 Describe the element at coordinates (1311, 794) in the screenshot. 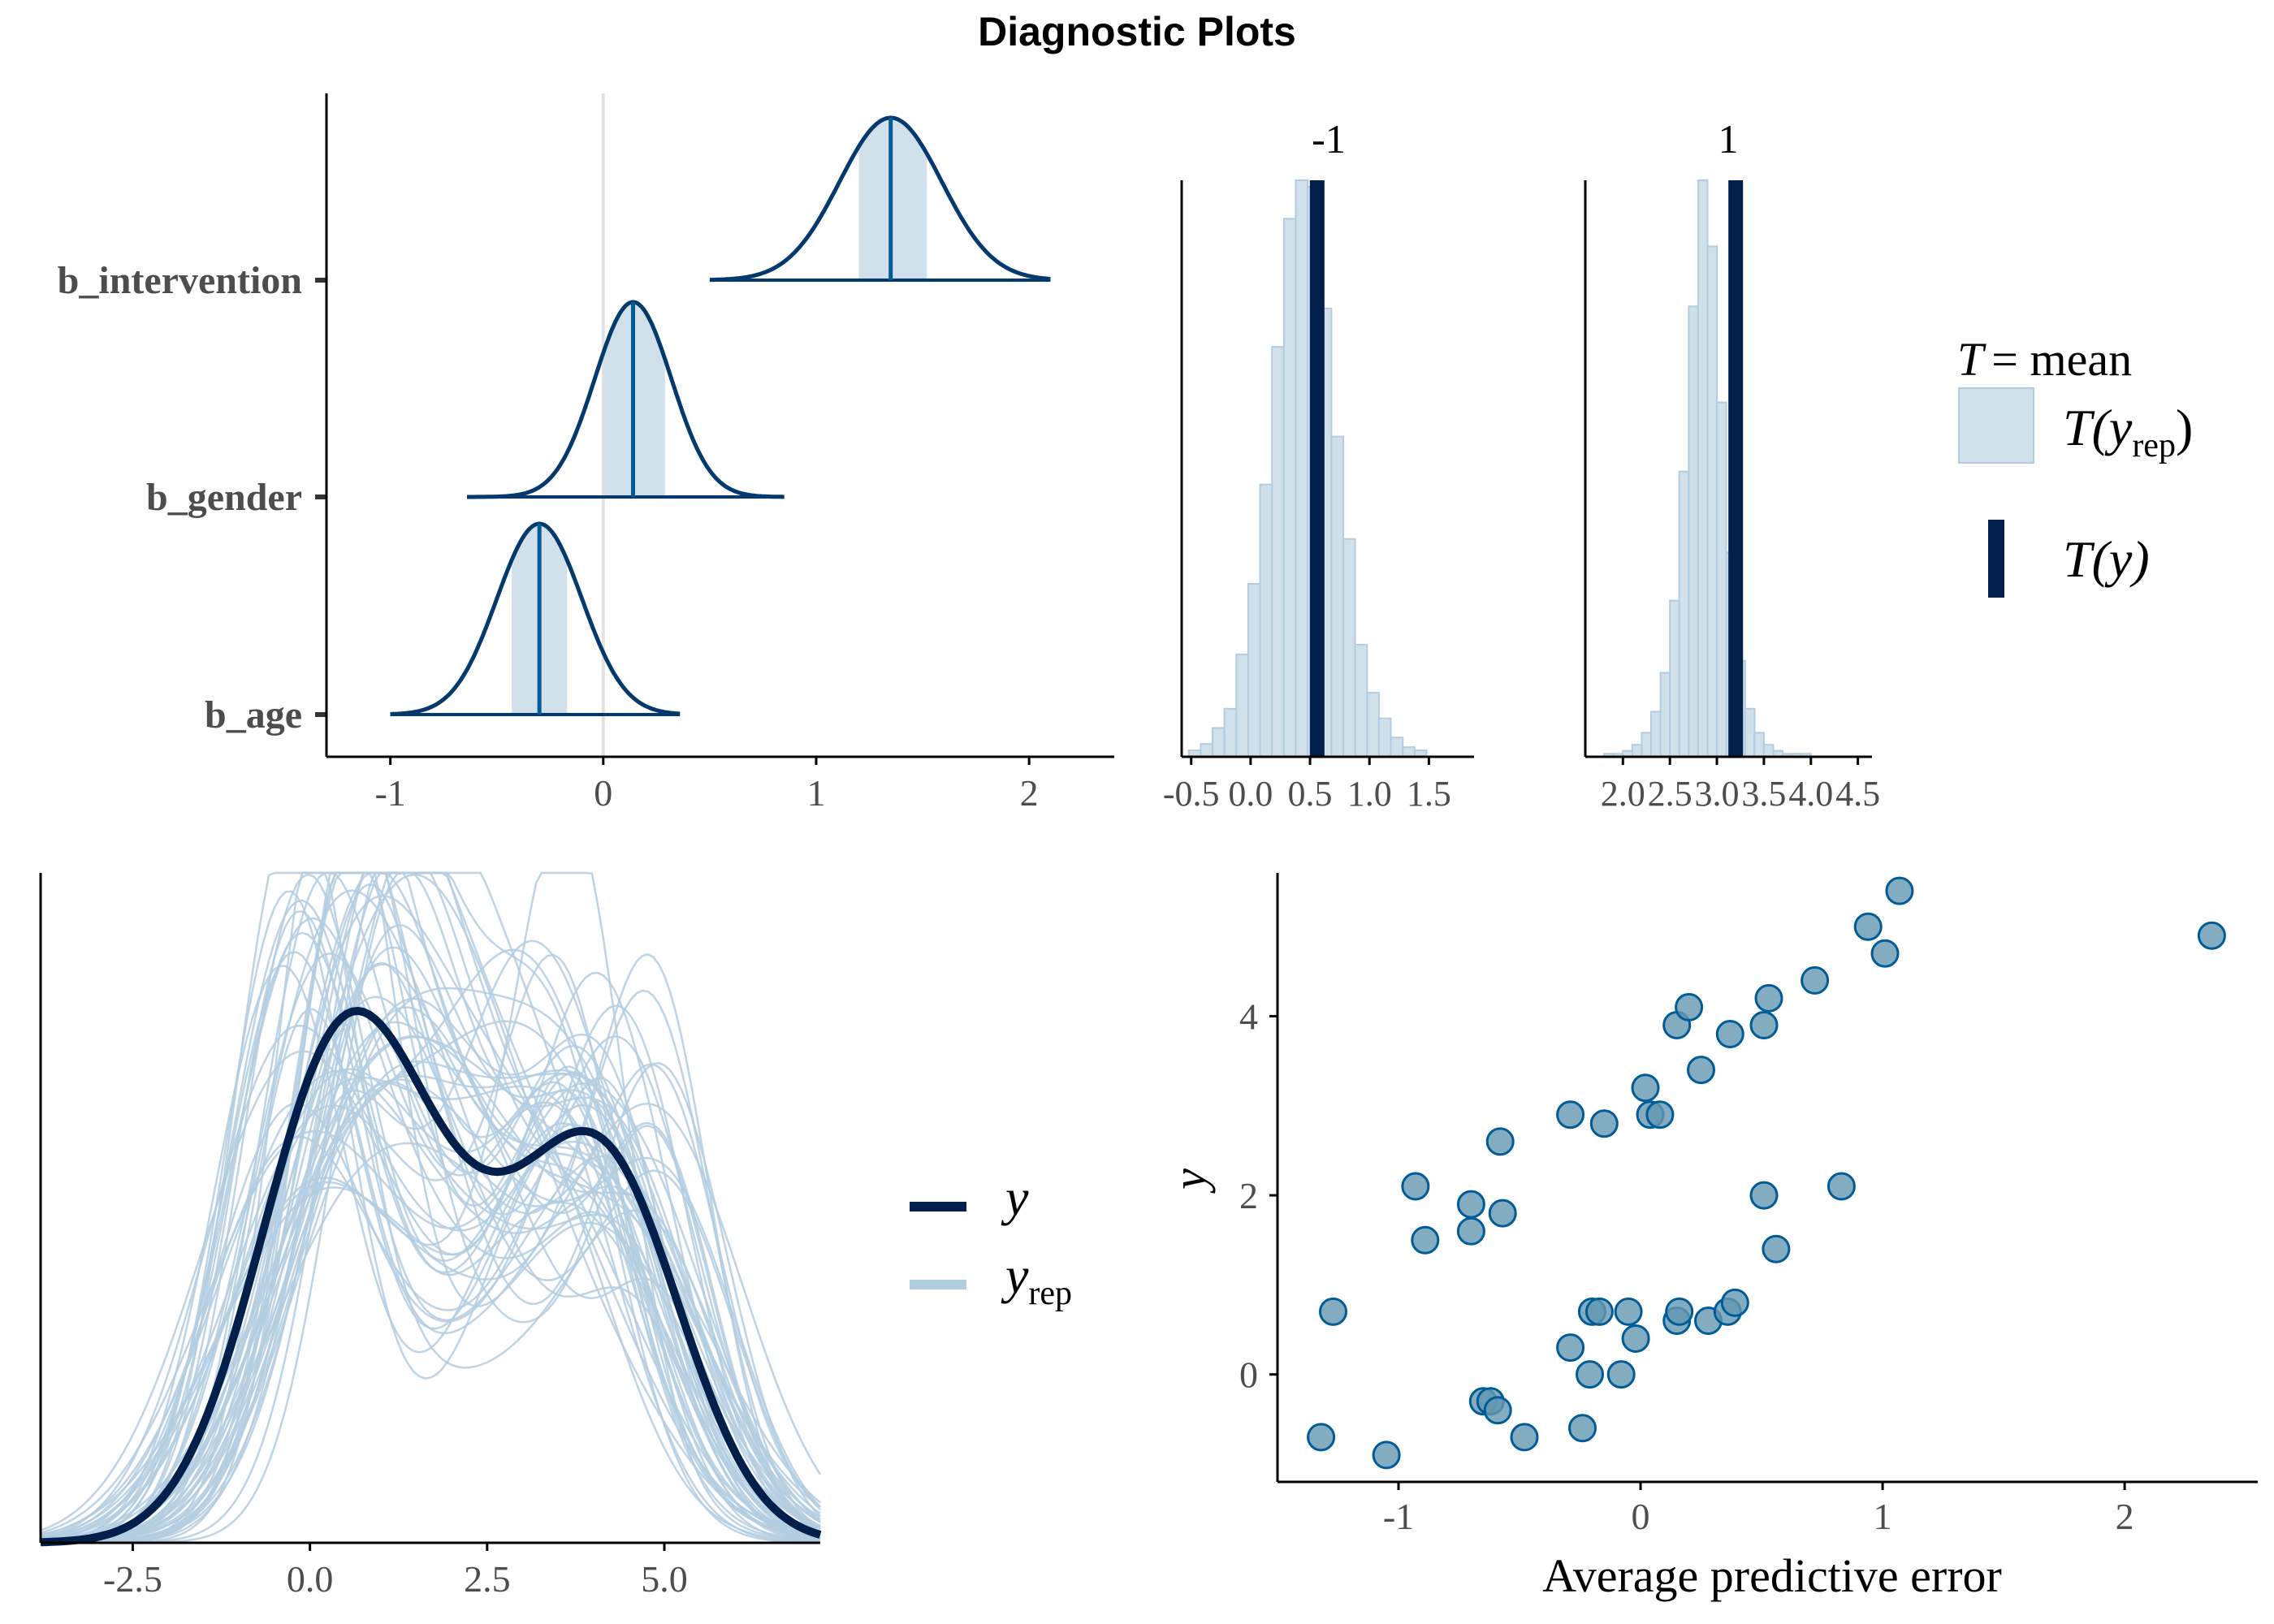

I see `x-tick-label: 0.5` at that location.